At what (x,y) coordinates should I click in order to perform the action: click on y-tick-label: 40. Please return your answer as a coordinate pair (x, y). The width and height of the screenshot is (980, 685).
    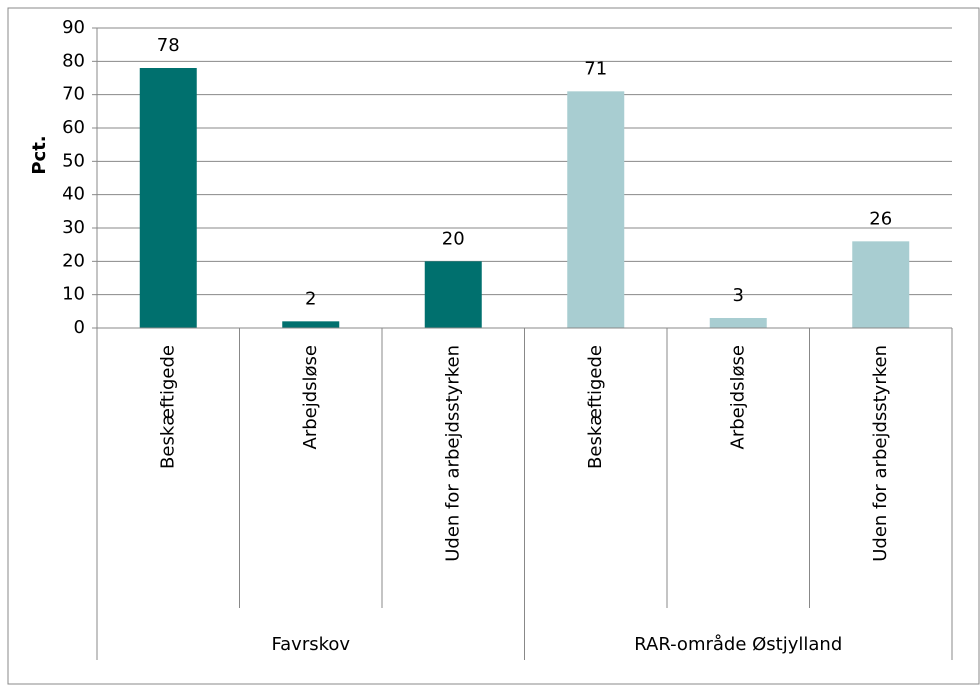
    Looking at the image, I should click on (73, 194).